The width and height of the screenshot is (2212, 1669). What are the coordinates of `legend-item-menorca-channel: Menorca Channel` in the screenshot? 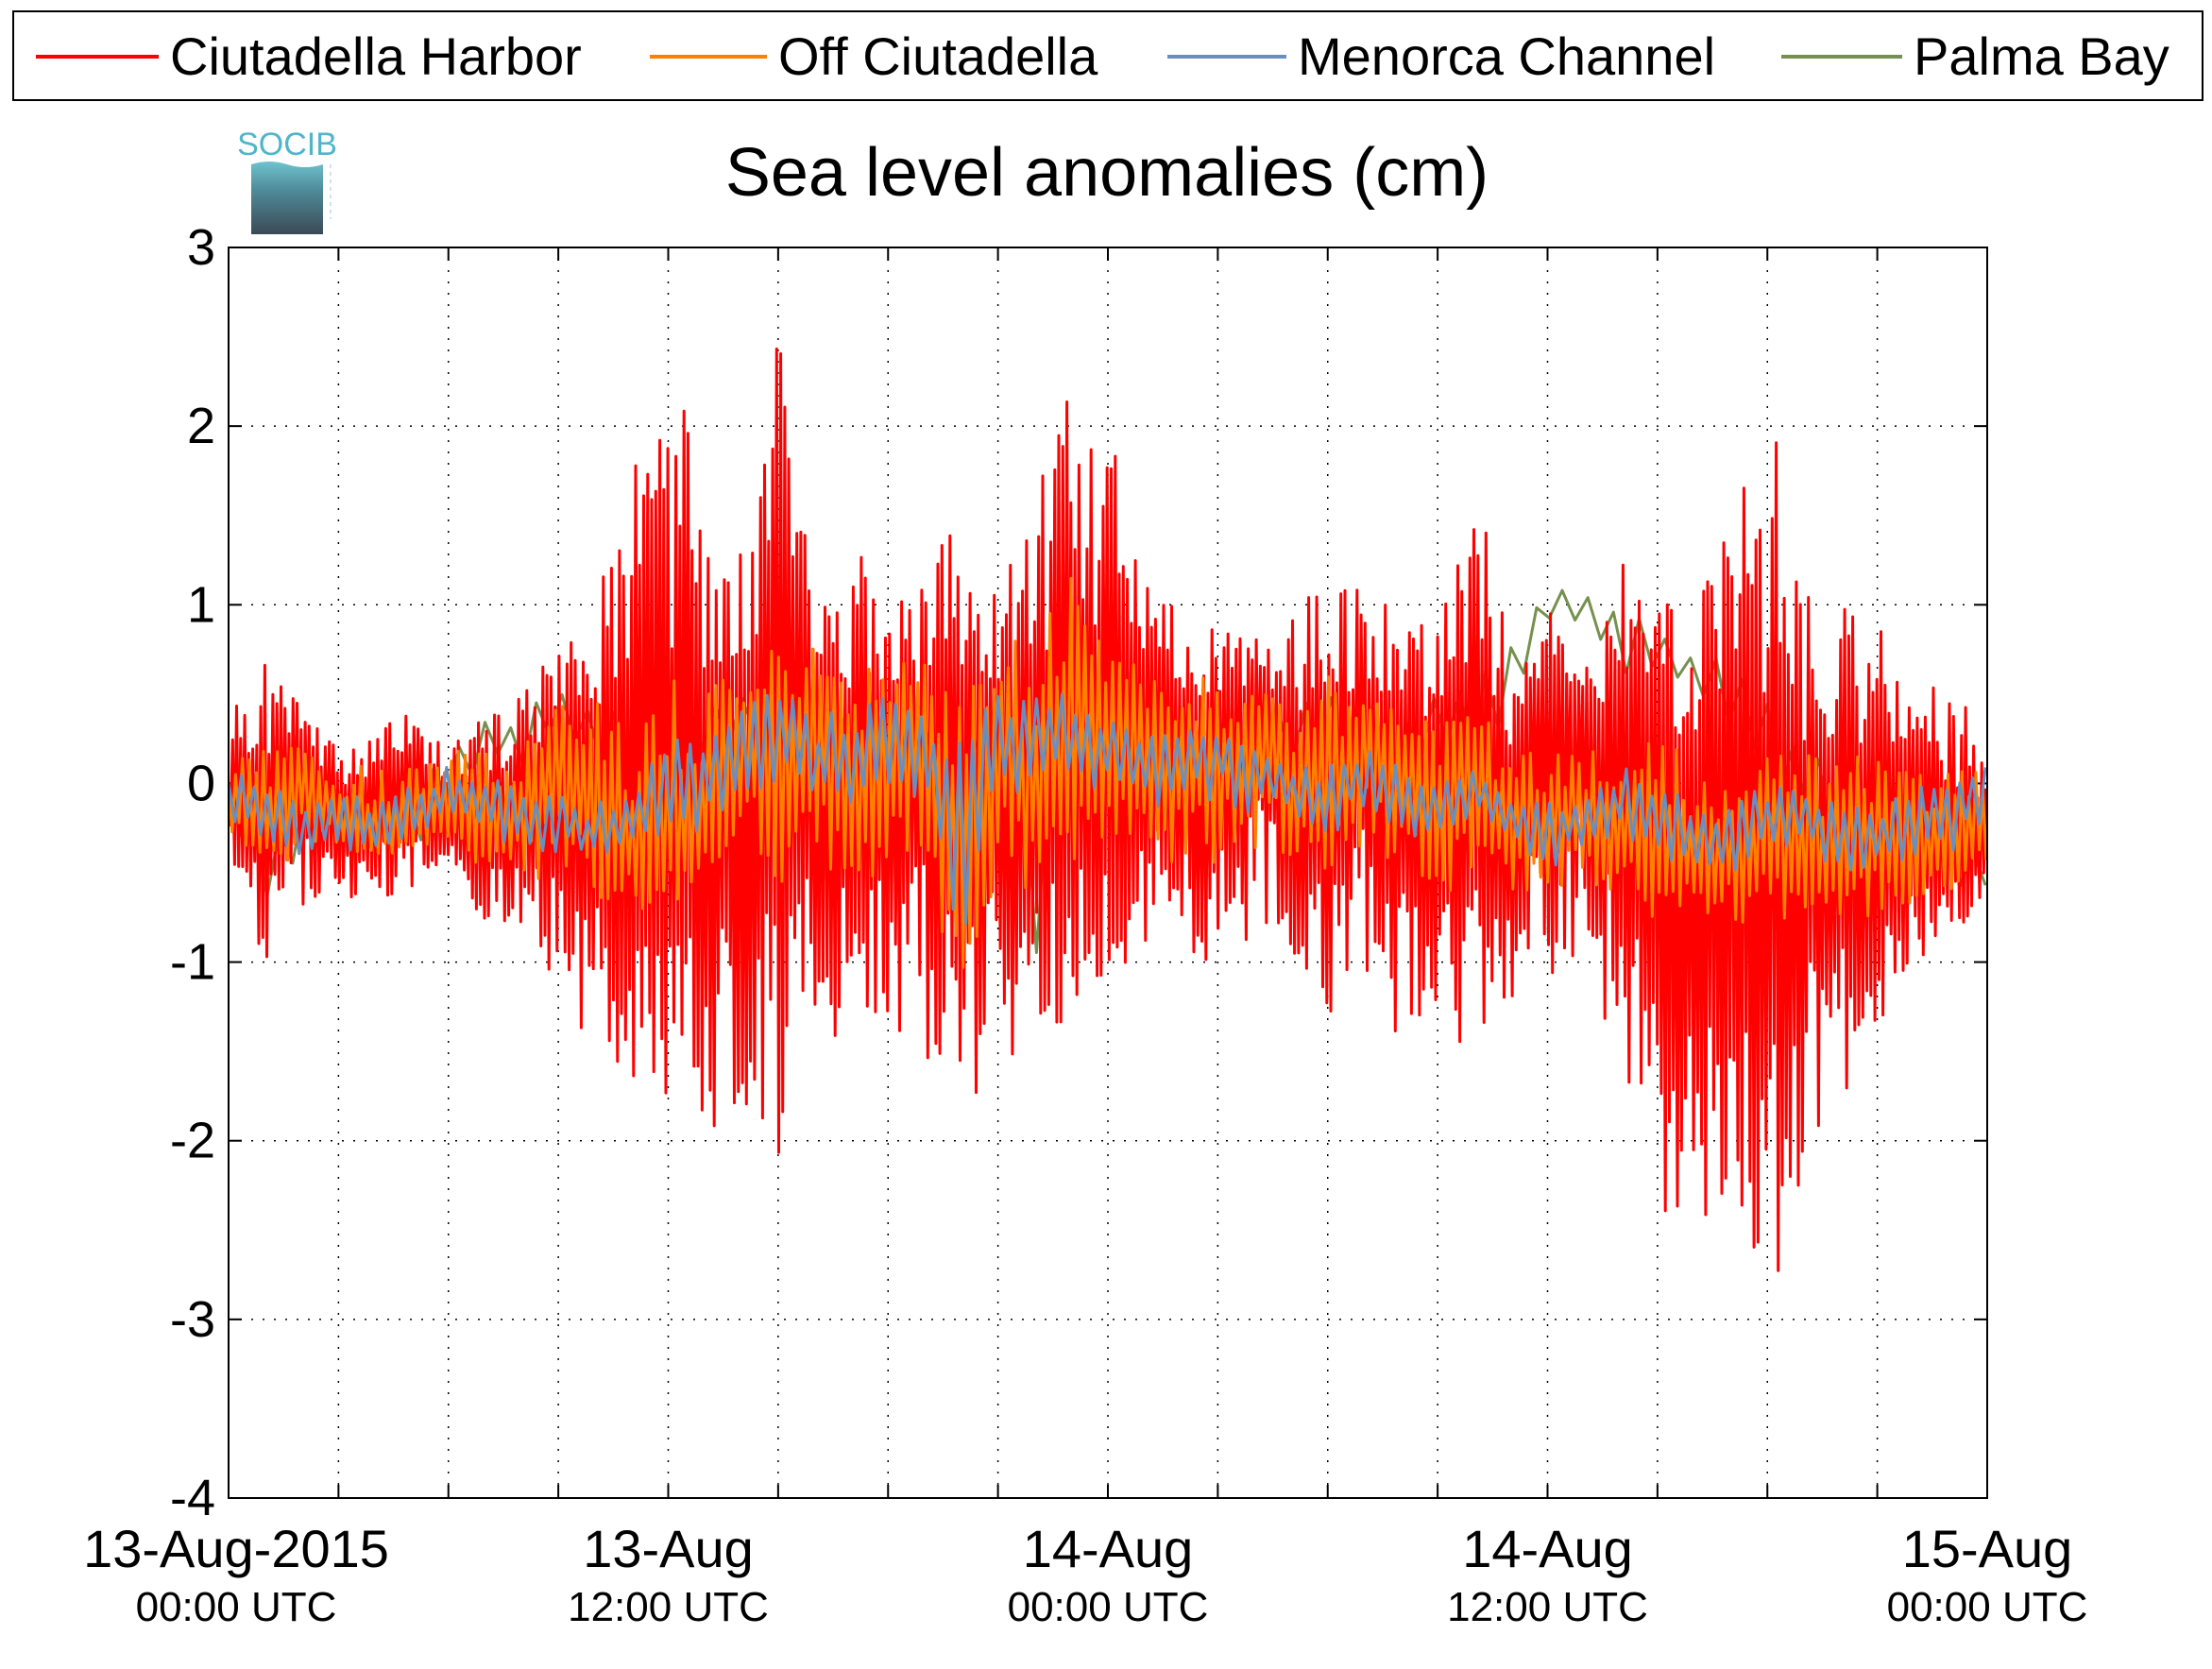 It's located at (1441, 56).